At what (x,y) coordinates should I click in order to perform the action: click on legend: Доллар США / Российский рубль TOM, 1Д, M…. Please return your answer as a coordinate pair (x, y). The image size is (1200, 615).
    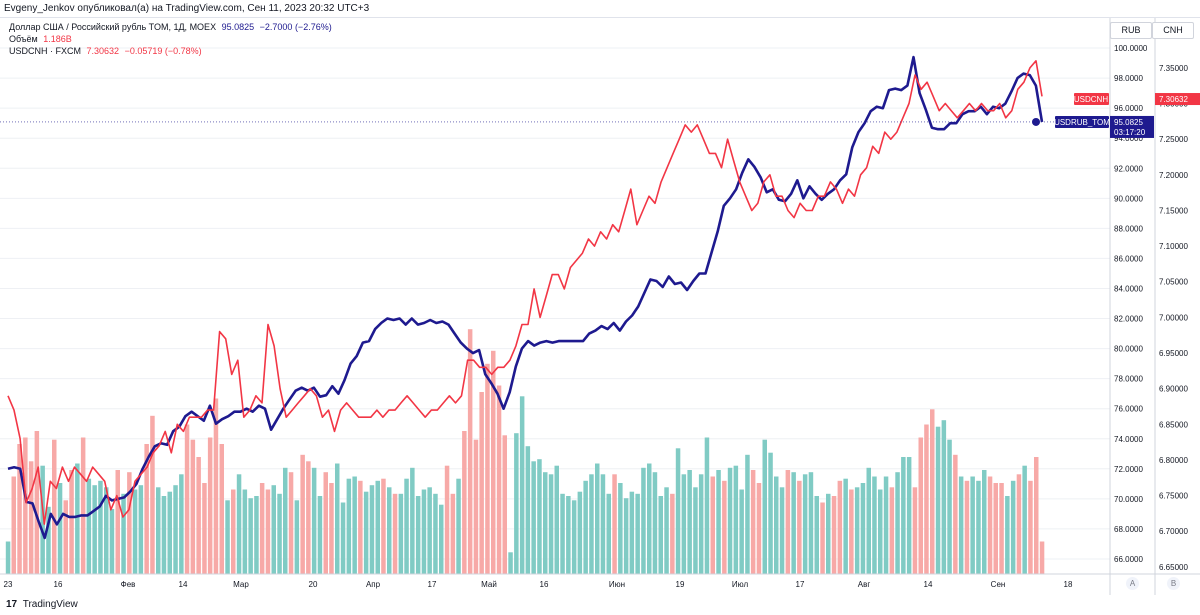
    Looking at the image, I should click on (172, 39).